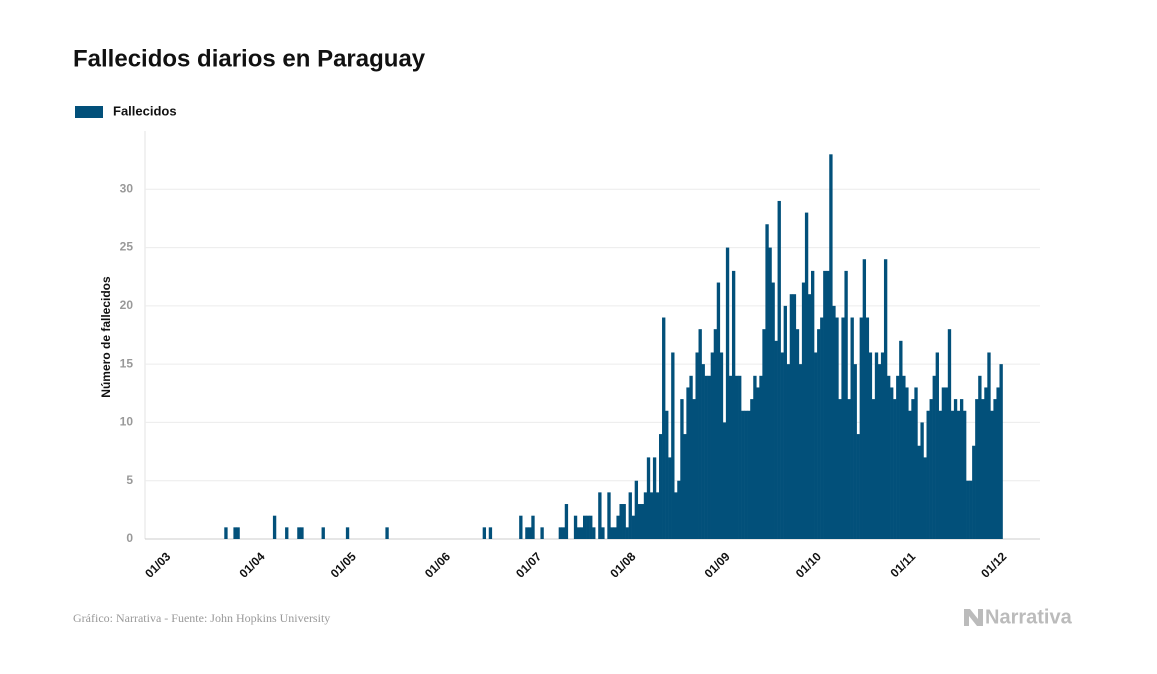  I want to click on y-tick-label: 15, so click(127, 363).